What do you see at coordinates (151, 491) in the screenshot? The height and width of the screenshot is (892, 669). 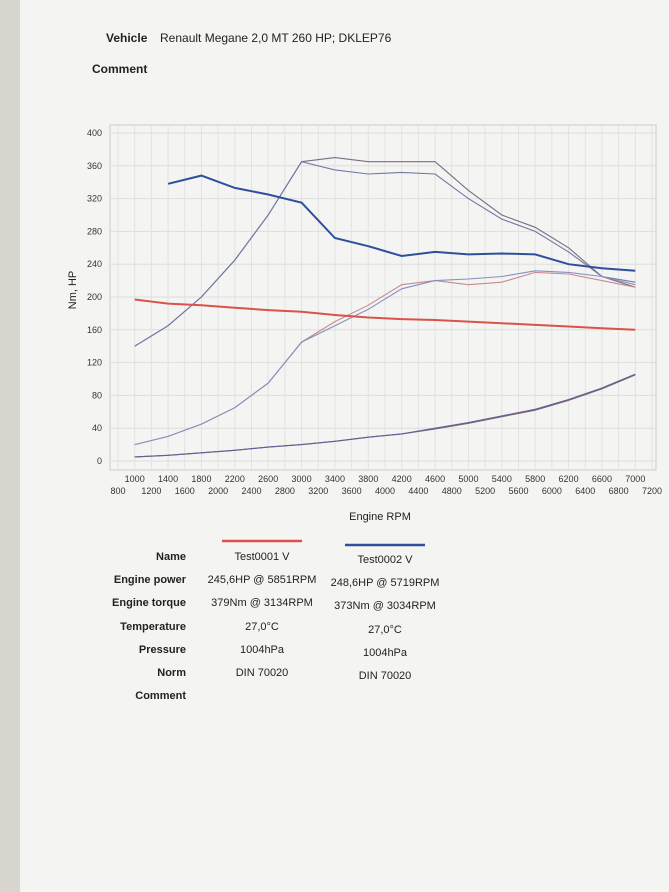 I see `x-tick-label: 1200` at bounding box center [151, 491].